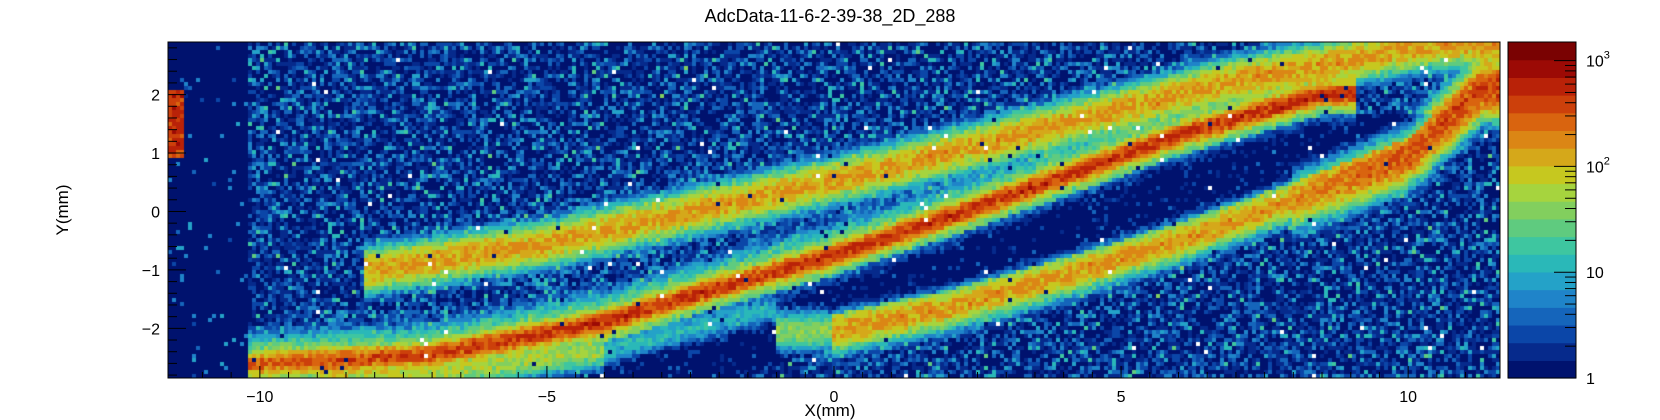 The image size is (1660, 420). Describe the element at coordinates (155, 154) in the screenshot. I see `y-tick-label: 1` at that location.